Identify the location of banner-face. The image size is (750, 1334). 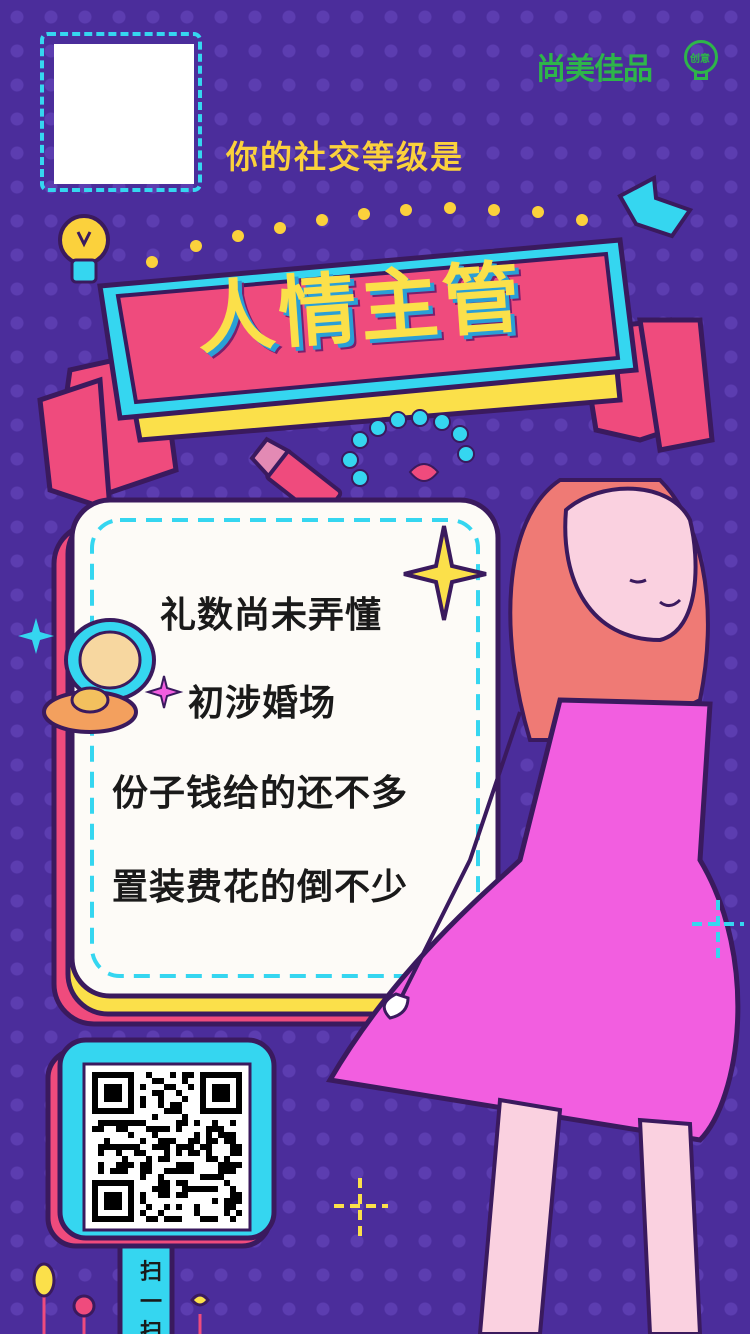
(368, 328).